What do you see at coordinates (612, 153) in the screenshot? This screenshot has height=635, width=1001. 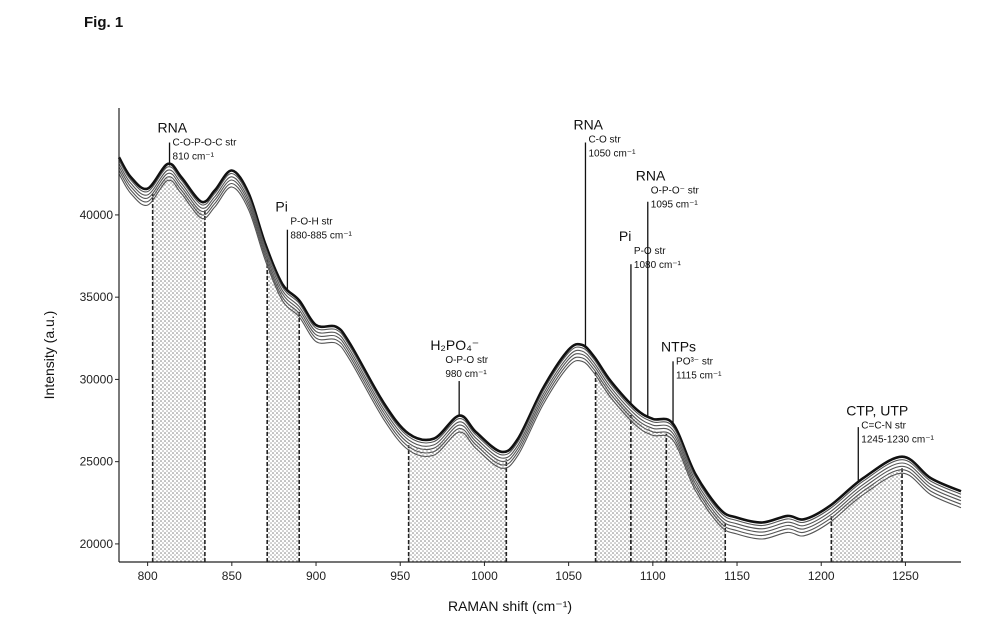 I see `annotation-detail-text: 1050 cm⁻¹` at bounding box center [612, 153].